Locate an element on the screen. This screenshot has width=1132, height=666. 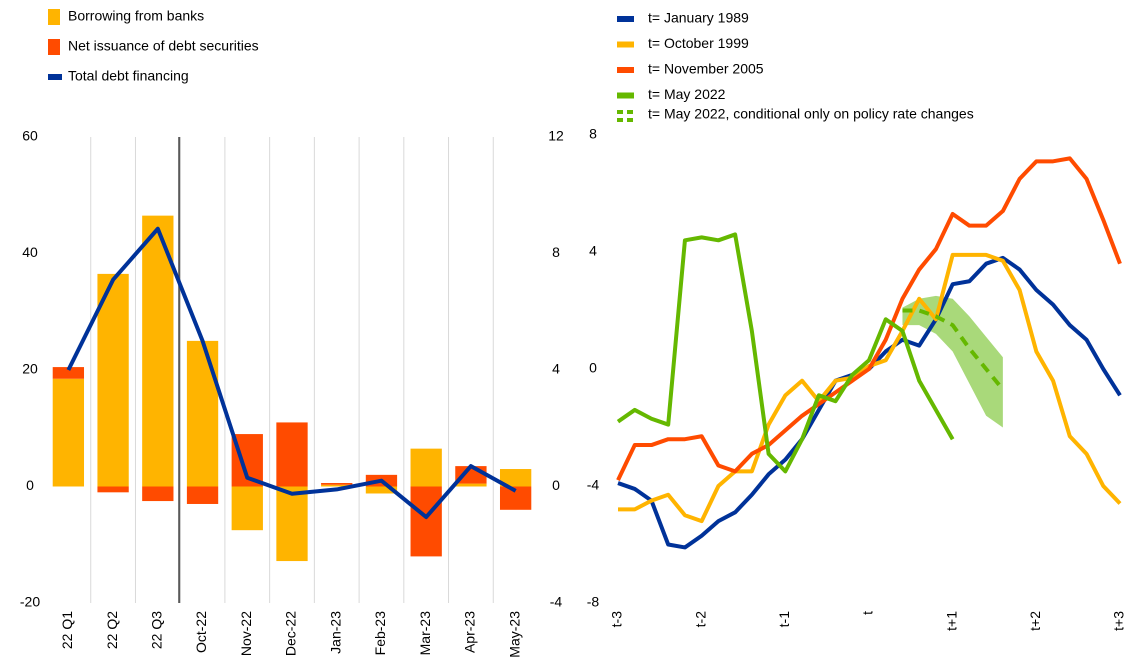
x-tick-label: t-1 is located at coordinates (784, 619).